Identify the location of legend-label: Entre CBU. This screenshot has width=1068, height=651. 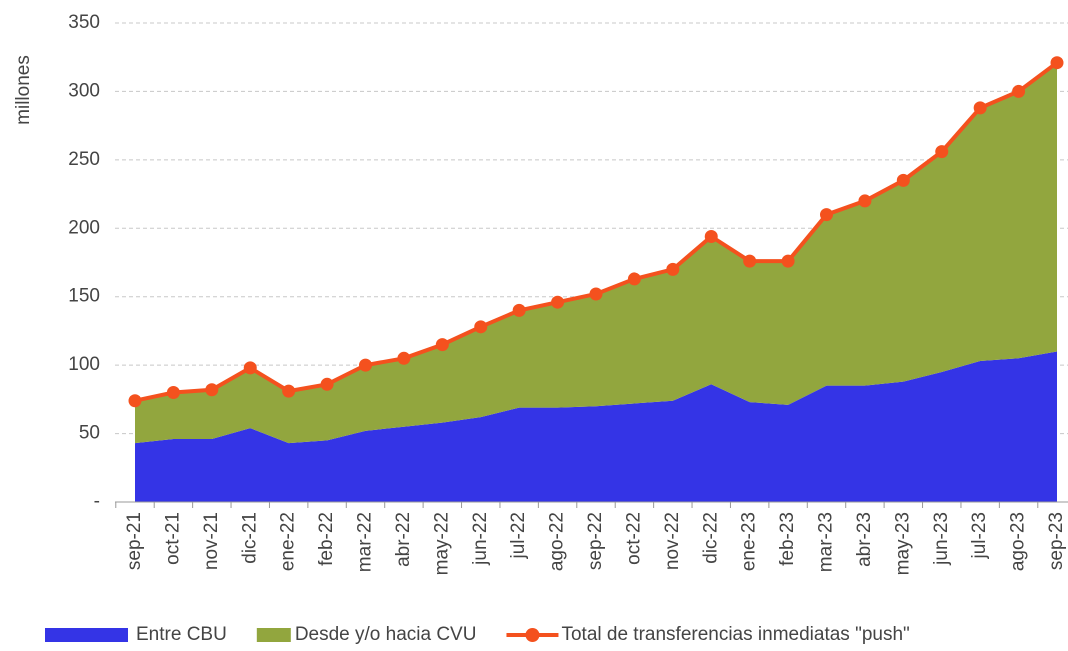
(181, 634).